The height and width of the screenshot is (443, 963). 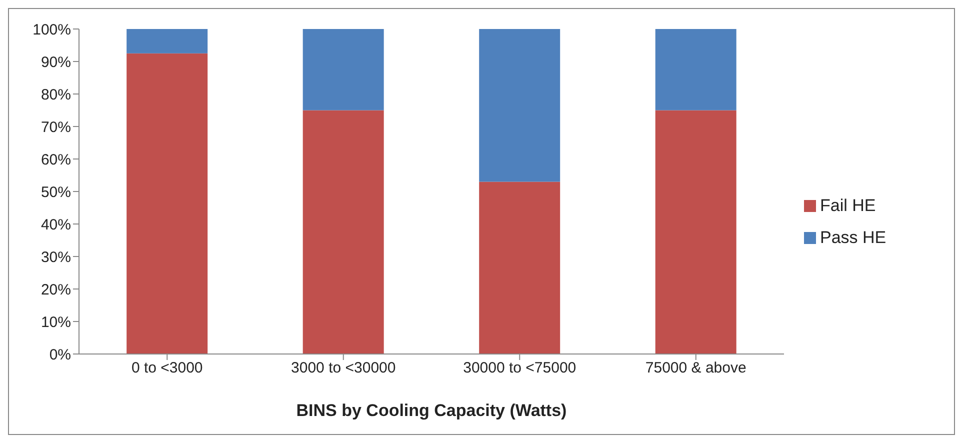 What do you see at coordinates (55, 192) in the screenshot?
I see `y-tick-label: 50%` at bounding box center [55, 192].